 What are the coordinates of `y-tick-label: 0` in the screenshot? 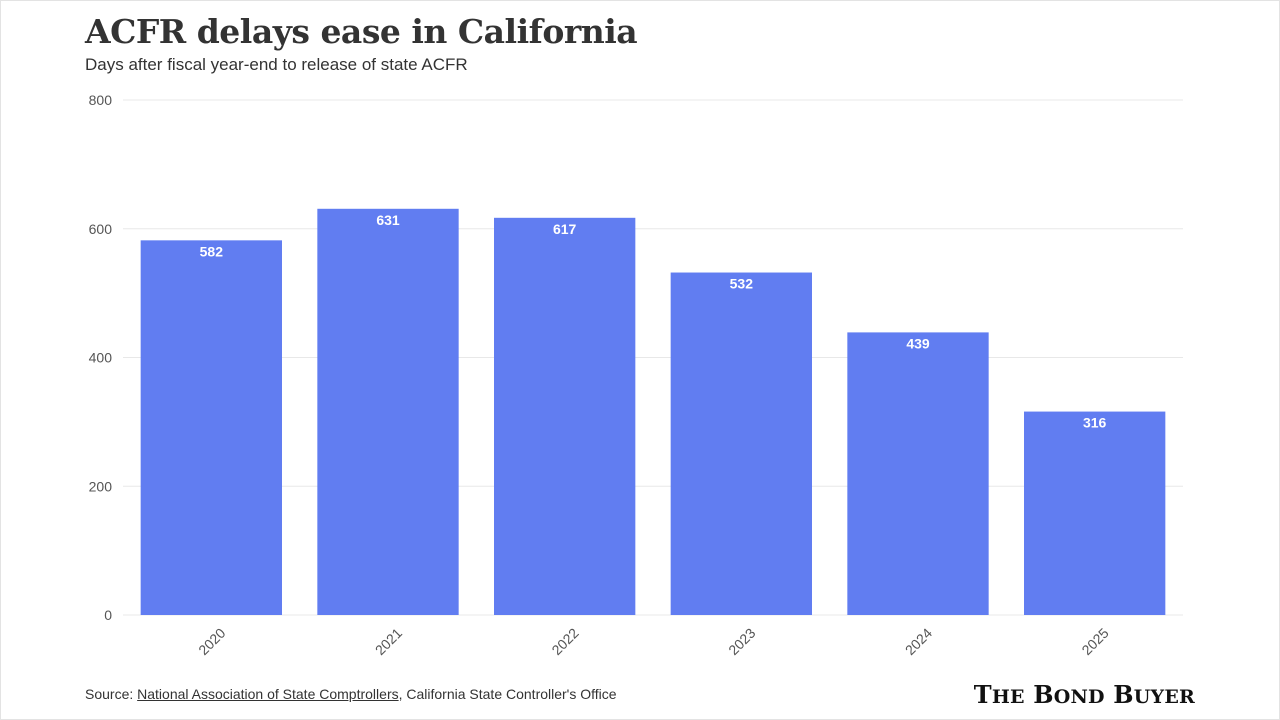 It's located at (108, 615).